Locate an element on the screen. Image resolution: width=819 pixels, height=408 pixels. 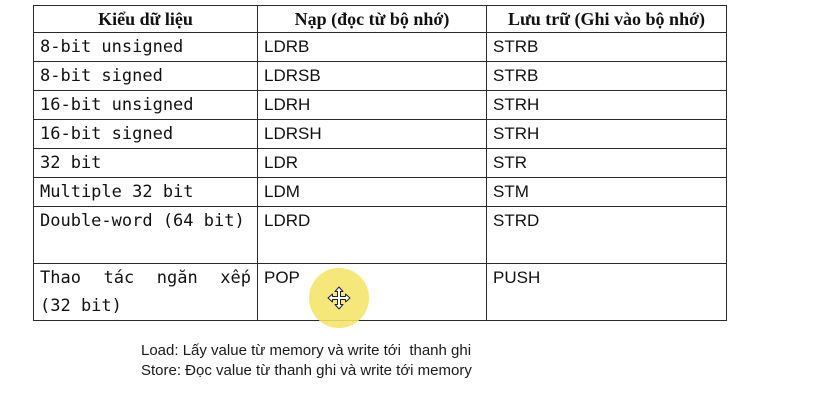
cell-data-type: 16-bit unsigned is located at coordinates (145, 105).